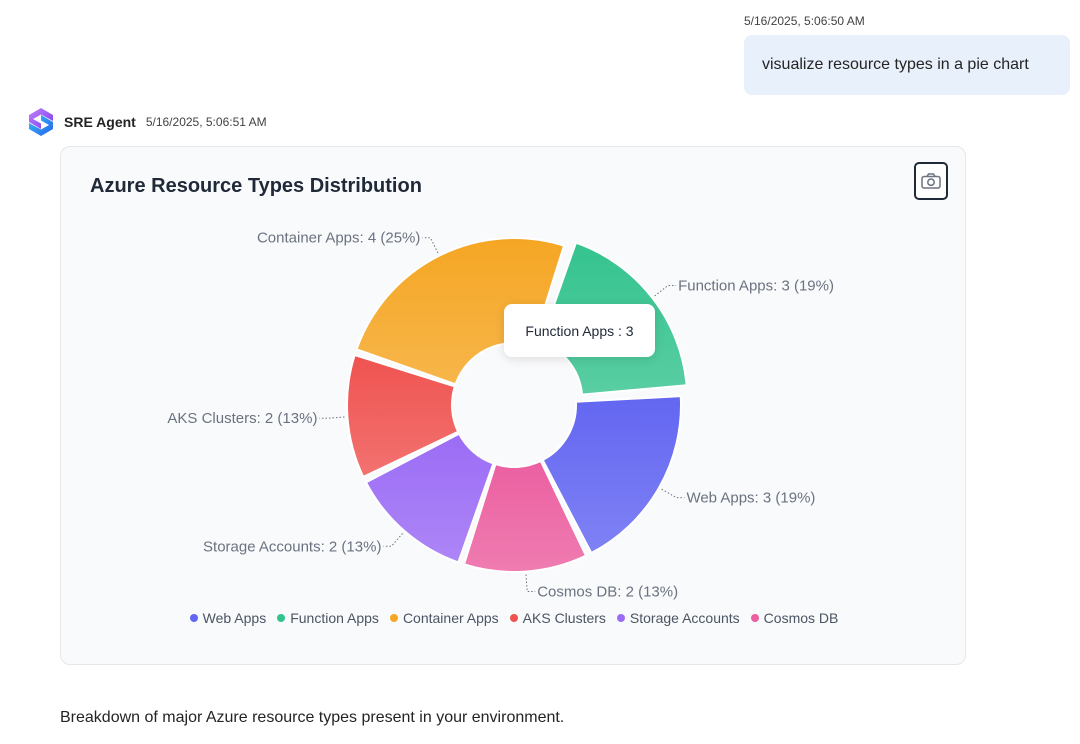 Image resolution: width=1080 pixels, height=744 pixels. What do you see at coordinates (684, 618) in the screenshot?
I see `legend-label: Storage Accounts` at bounding box center [684, 618].